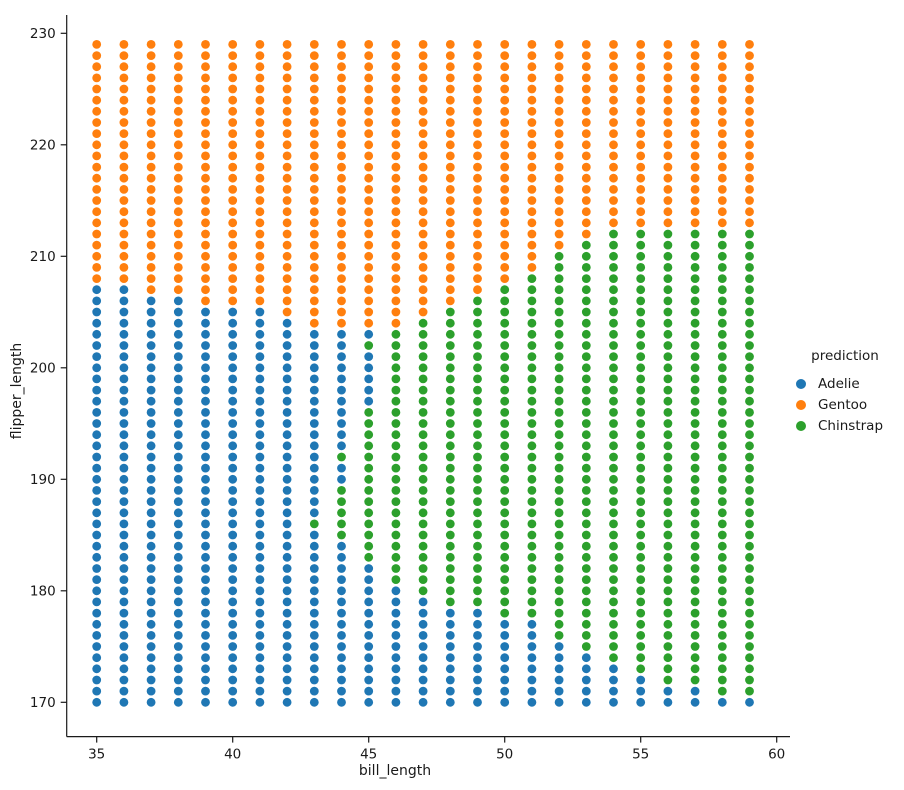 Image resolution: width=904 pixels, height=790 pixels. I want to click on y-tick-label: 180, so click(43, 592).